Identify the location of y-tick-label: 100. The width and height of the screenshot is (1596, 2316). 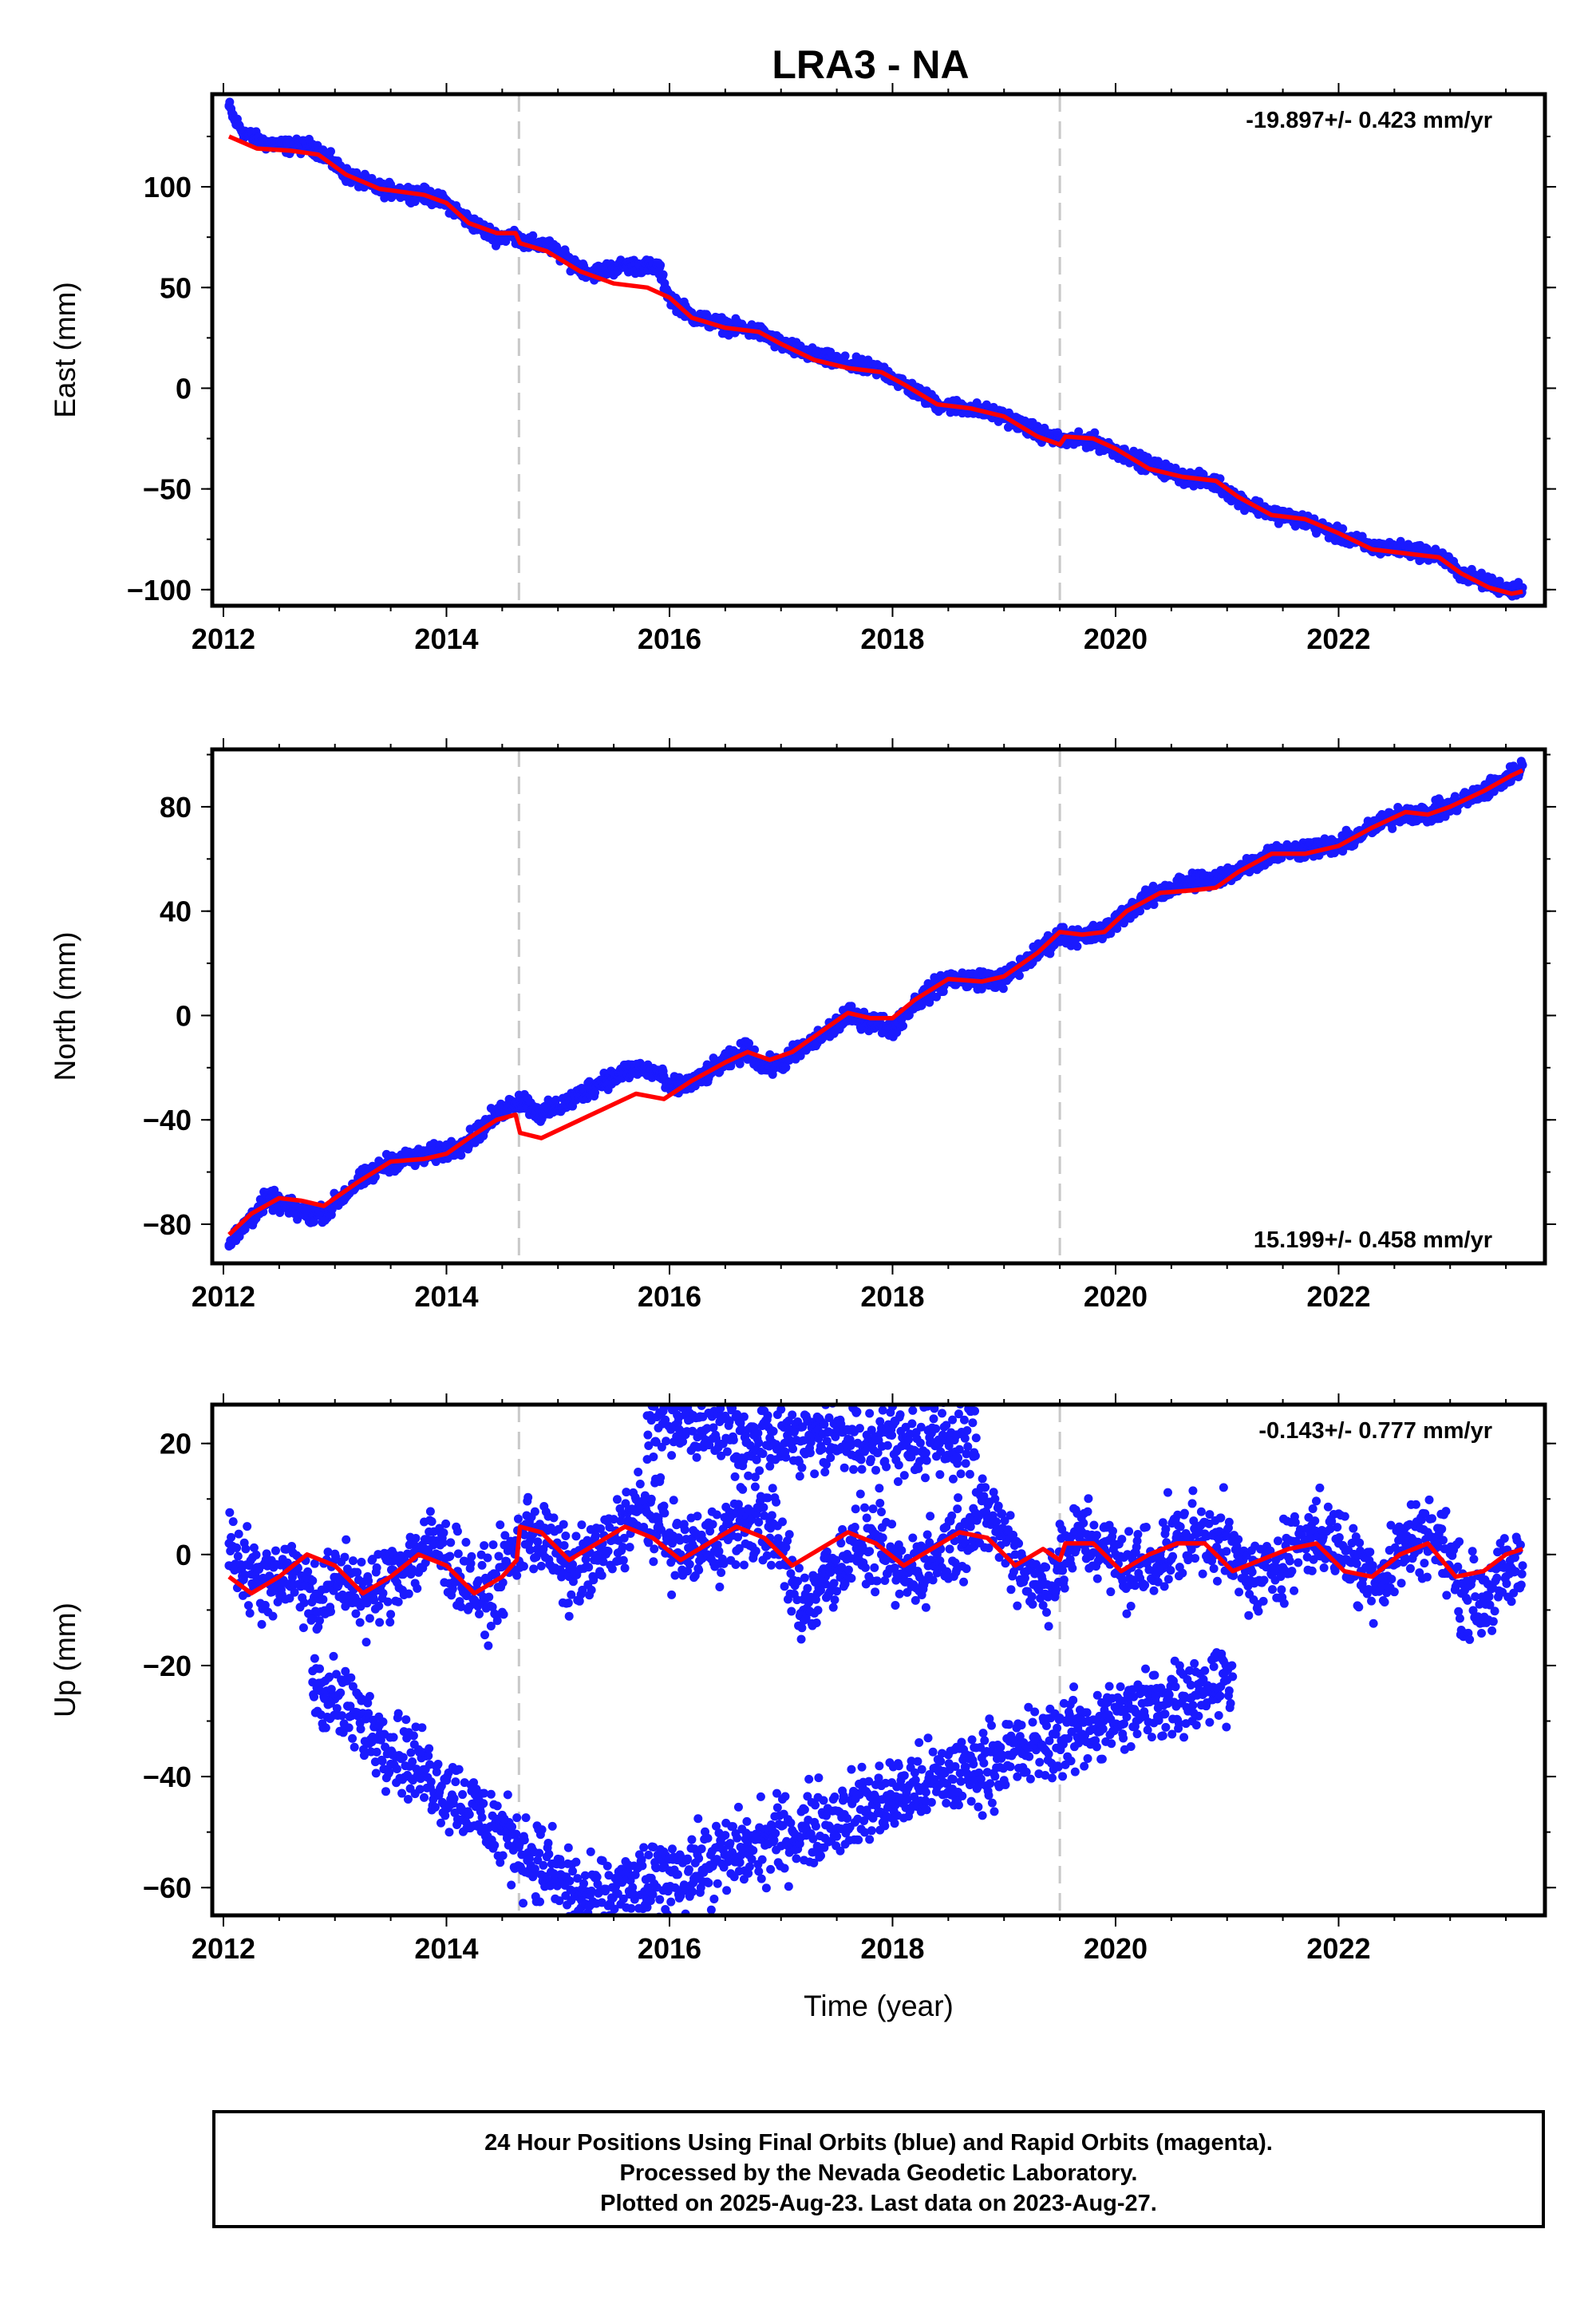
(168, 187).